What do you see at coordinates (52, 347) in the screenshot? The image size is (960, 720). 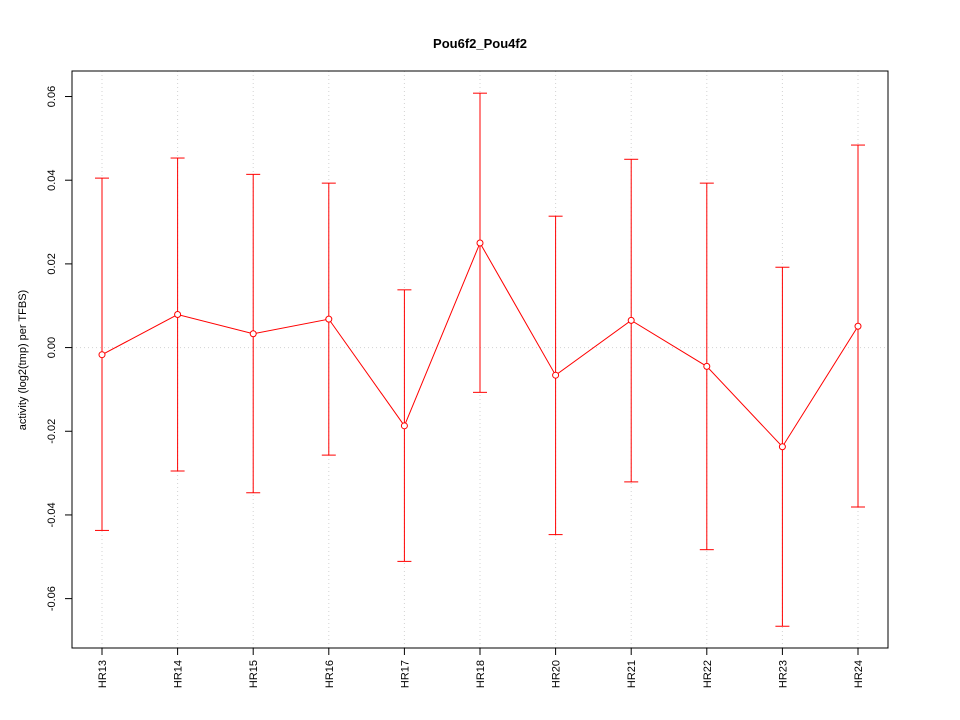 I see `y-tick-label: 0.00` at bounding box center [52, 347].